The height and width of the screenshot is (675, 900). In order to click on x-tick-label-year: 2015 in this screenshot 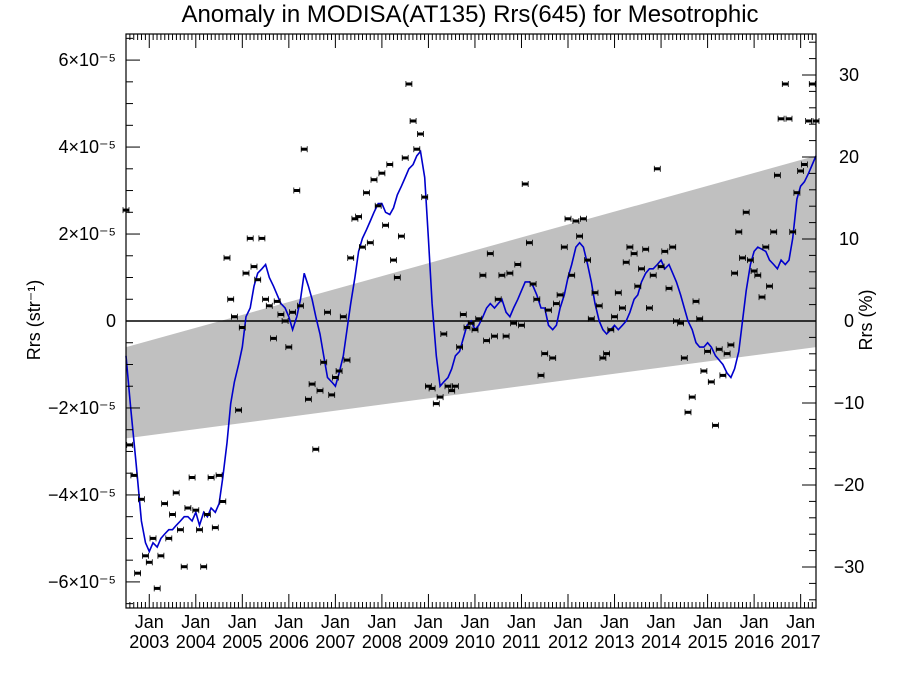, I will do `click(708, 642)`.